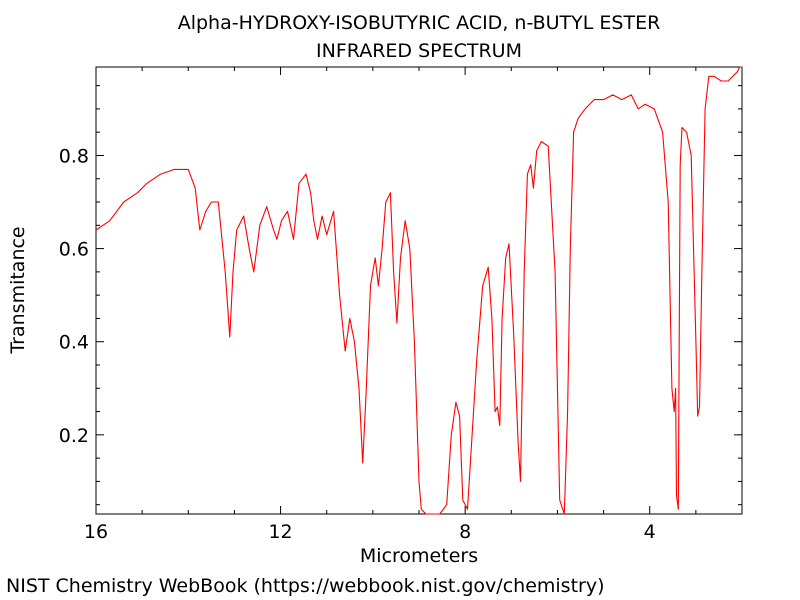  I want to click on y-tick-label: 0.8, so click(74, 156).